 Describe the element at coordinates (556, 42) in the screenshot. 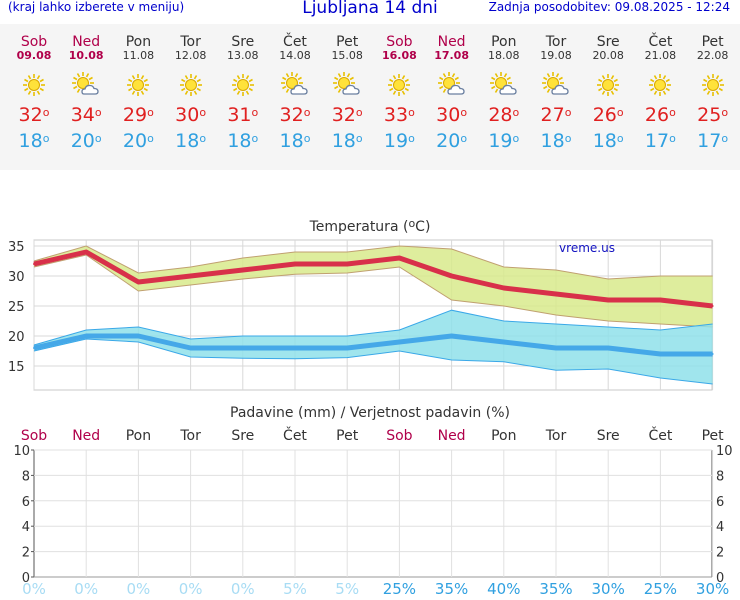

I see `day-name: Tor` at that location.